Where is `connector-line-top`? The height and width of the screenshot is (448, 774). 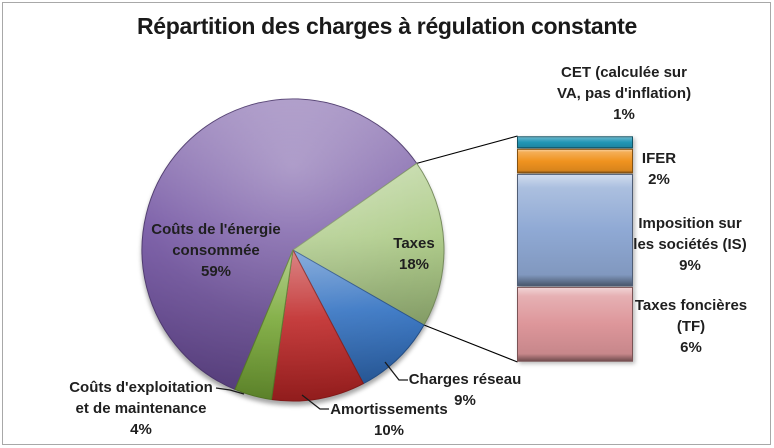 connector-line-top is located at coordinates (467, 149).